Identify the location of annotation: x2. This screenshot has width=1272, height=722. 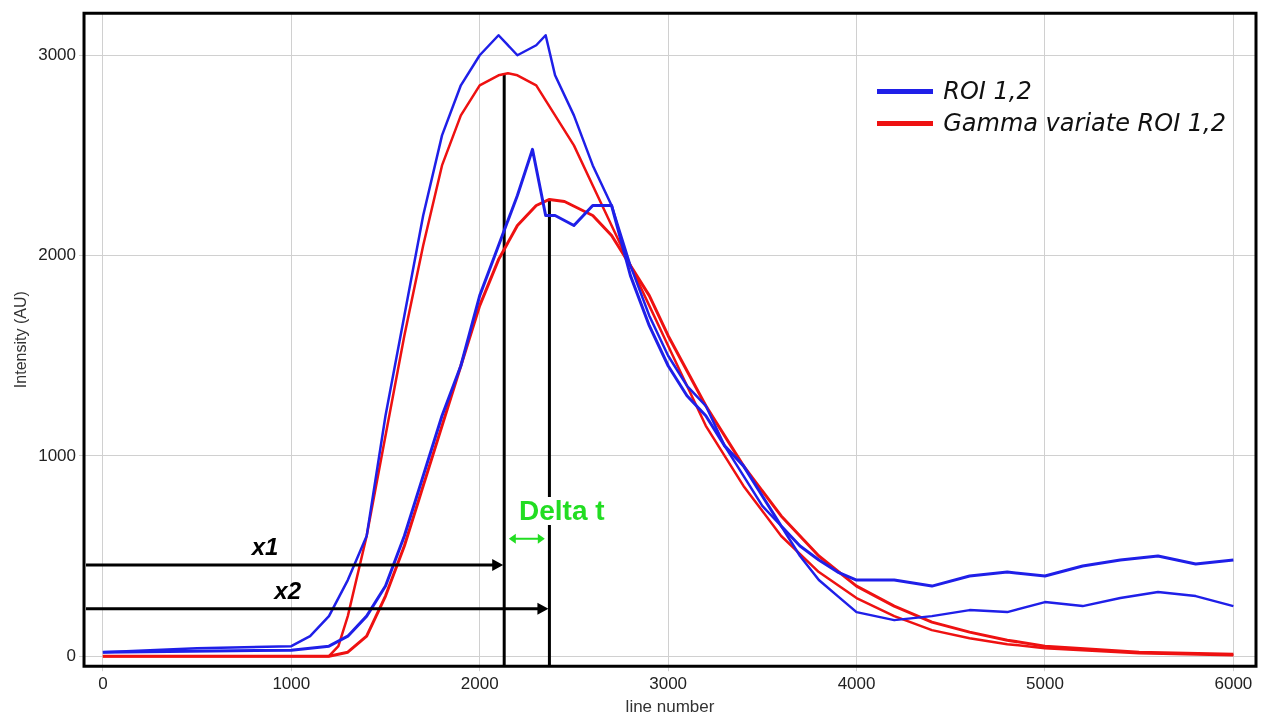
(288, 590).